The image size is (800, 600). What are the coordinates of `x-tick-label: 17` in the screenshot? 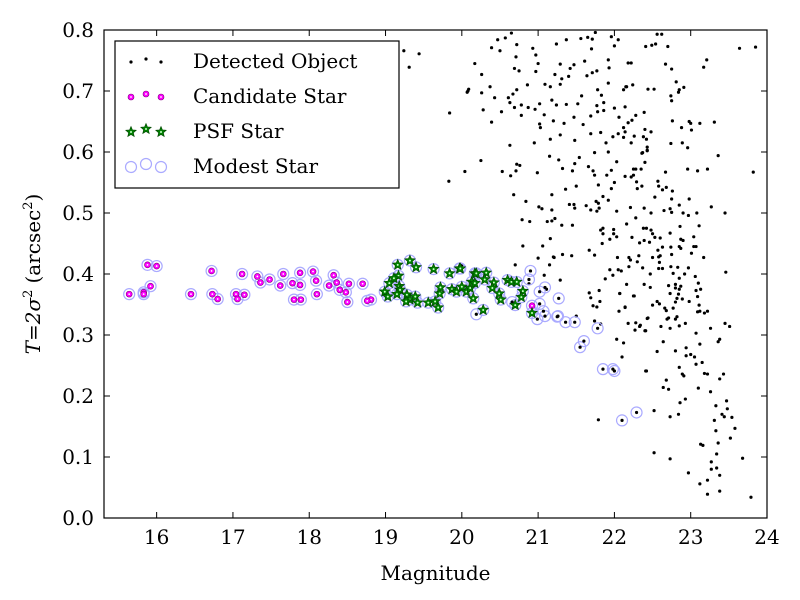 It's located at (232, 537).